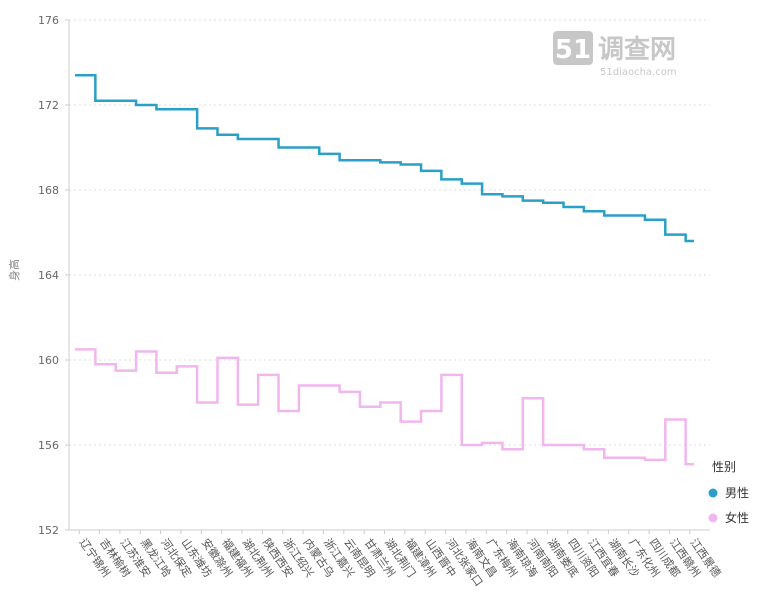 The image size is (759, 602). What do you see at coordinates (48, 105) in the screenshot?
I see `y-tick-label: 172` at bounding box center [48, 105].